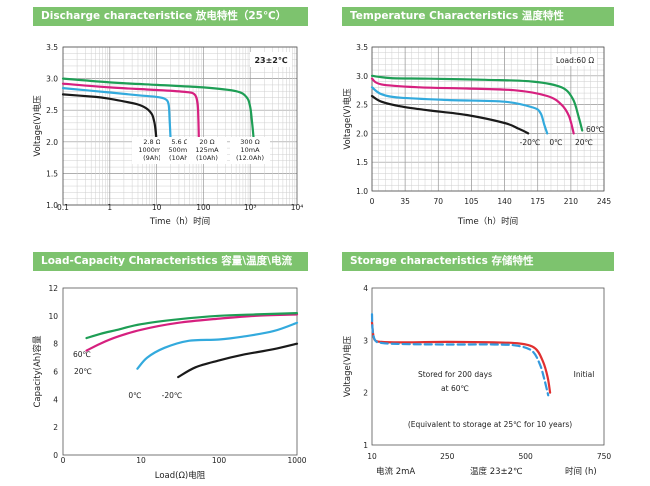 This screenshot has width=650, height=486. Describe the element at coordinates (63, 207) in the screenshot. I see `x-tick-label: 0.1` at that location.